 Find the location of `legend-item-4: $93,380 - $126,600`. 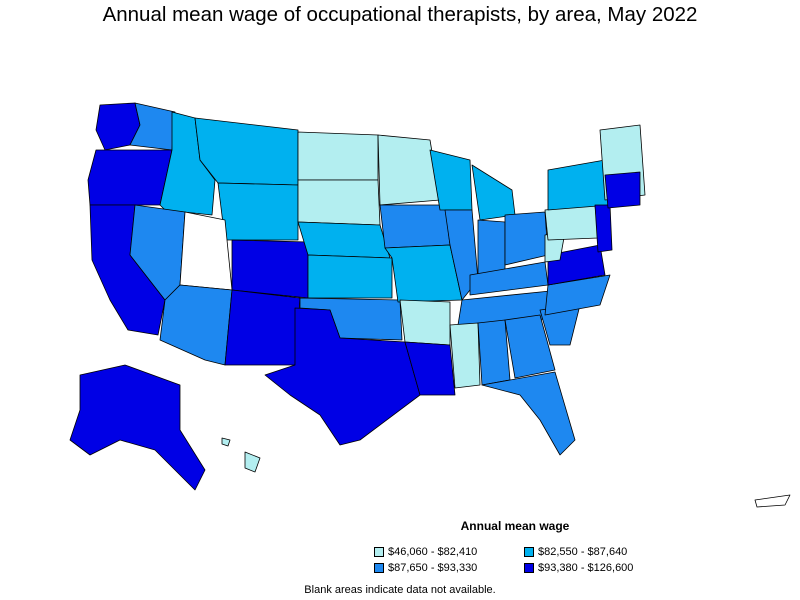

legend-item-4: $93,380 - $126,600 is located at coordinates (578, 568).